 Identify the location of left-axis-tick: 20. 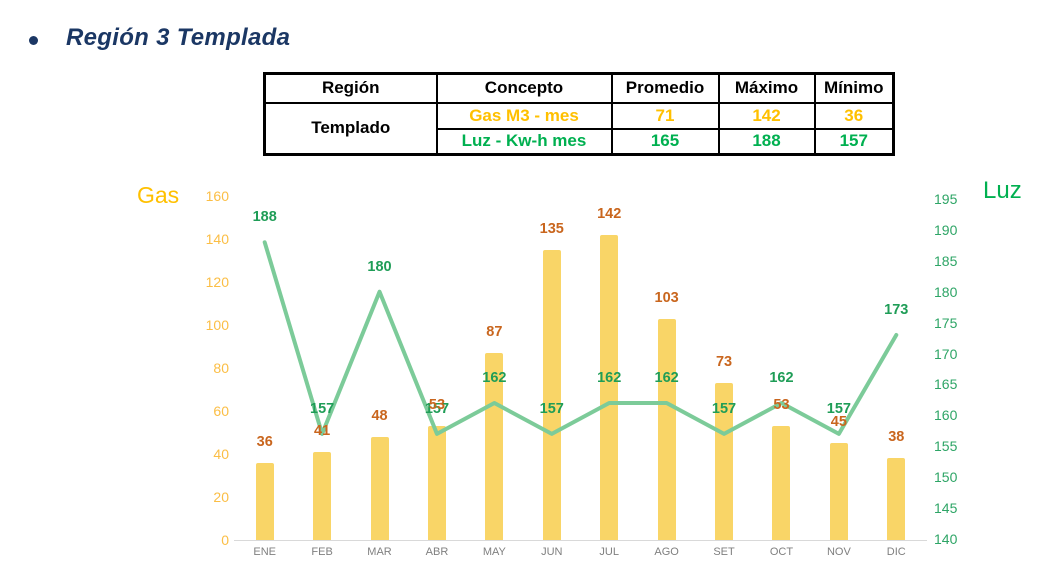
(221, 497).